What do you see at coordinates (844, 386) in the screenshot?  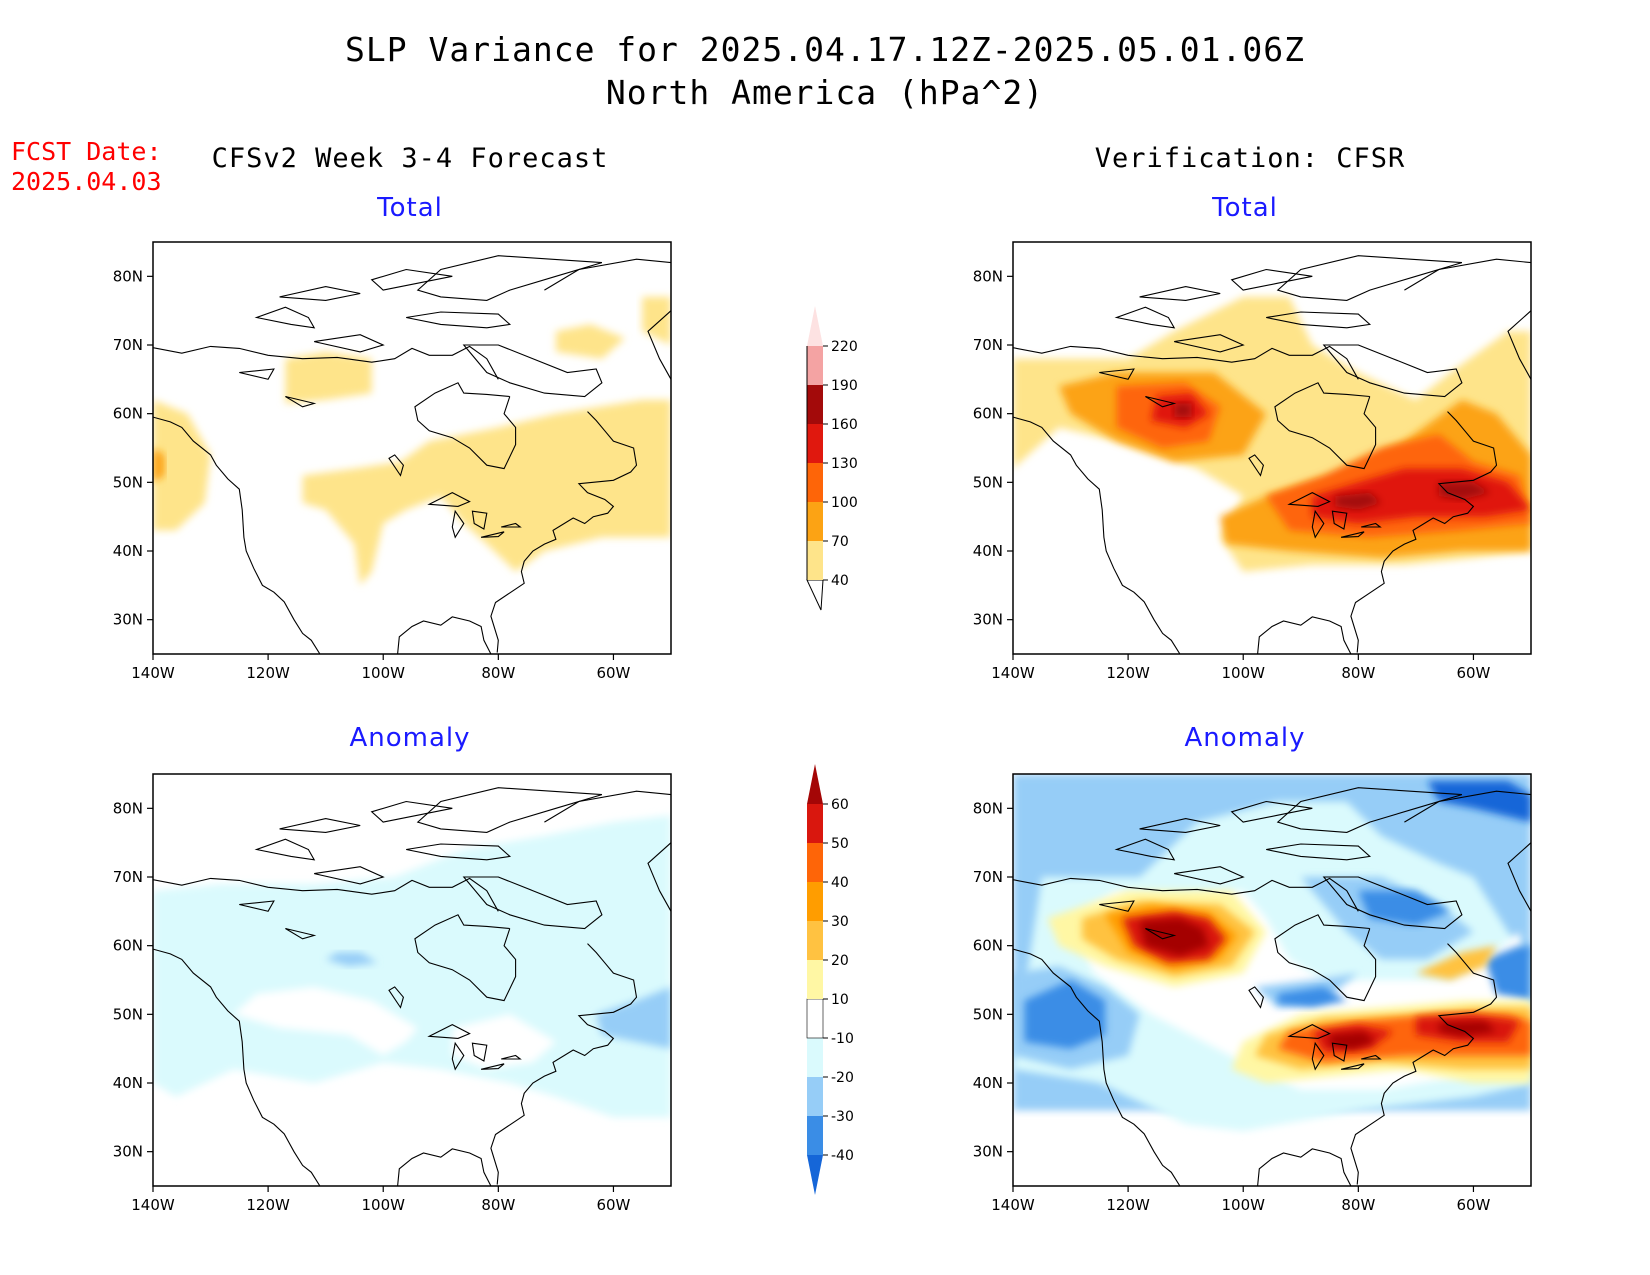 I see `colorbar-label: 190` at bounding box center [844, 386].